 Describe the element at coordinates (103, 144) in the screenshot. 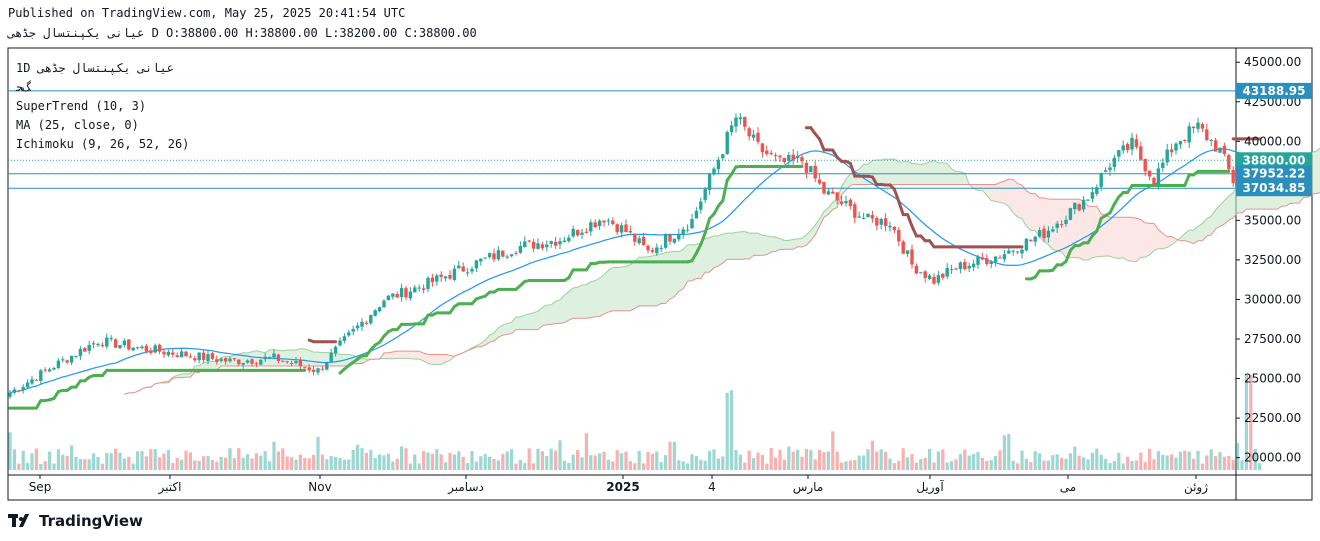

I see `legend-ichimoku: Ichimoku (9, 26, 52, 26)` at that location.